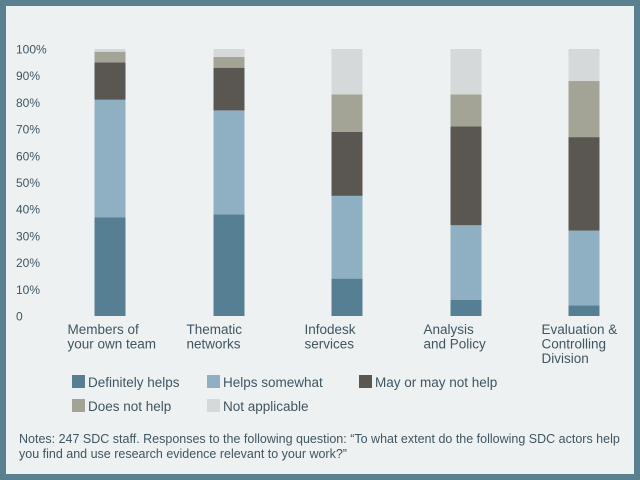  I want to click on y-tick-label: 30%, so click(28, 236).